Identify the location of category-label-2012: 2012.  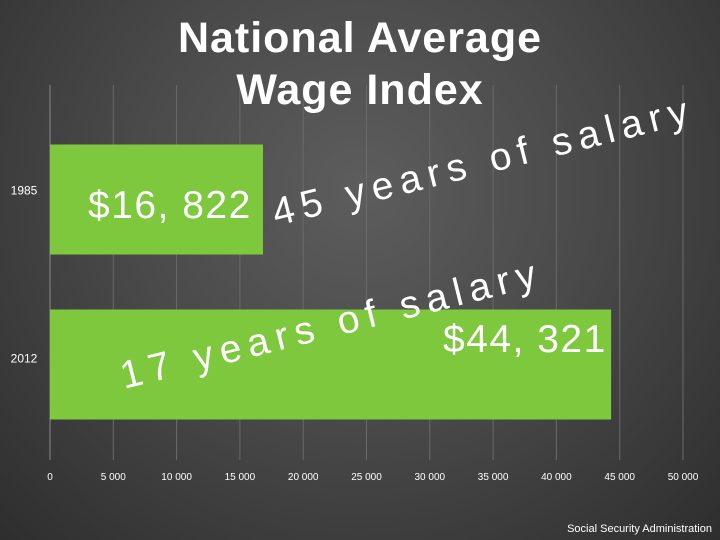
(24, 359).